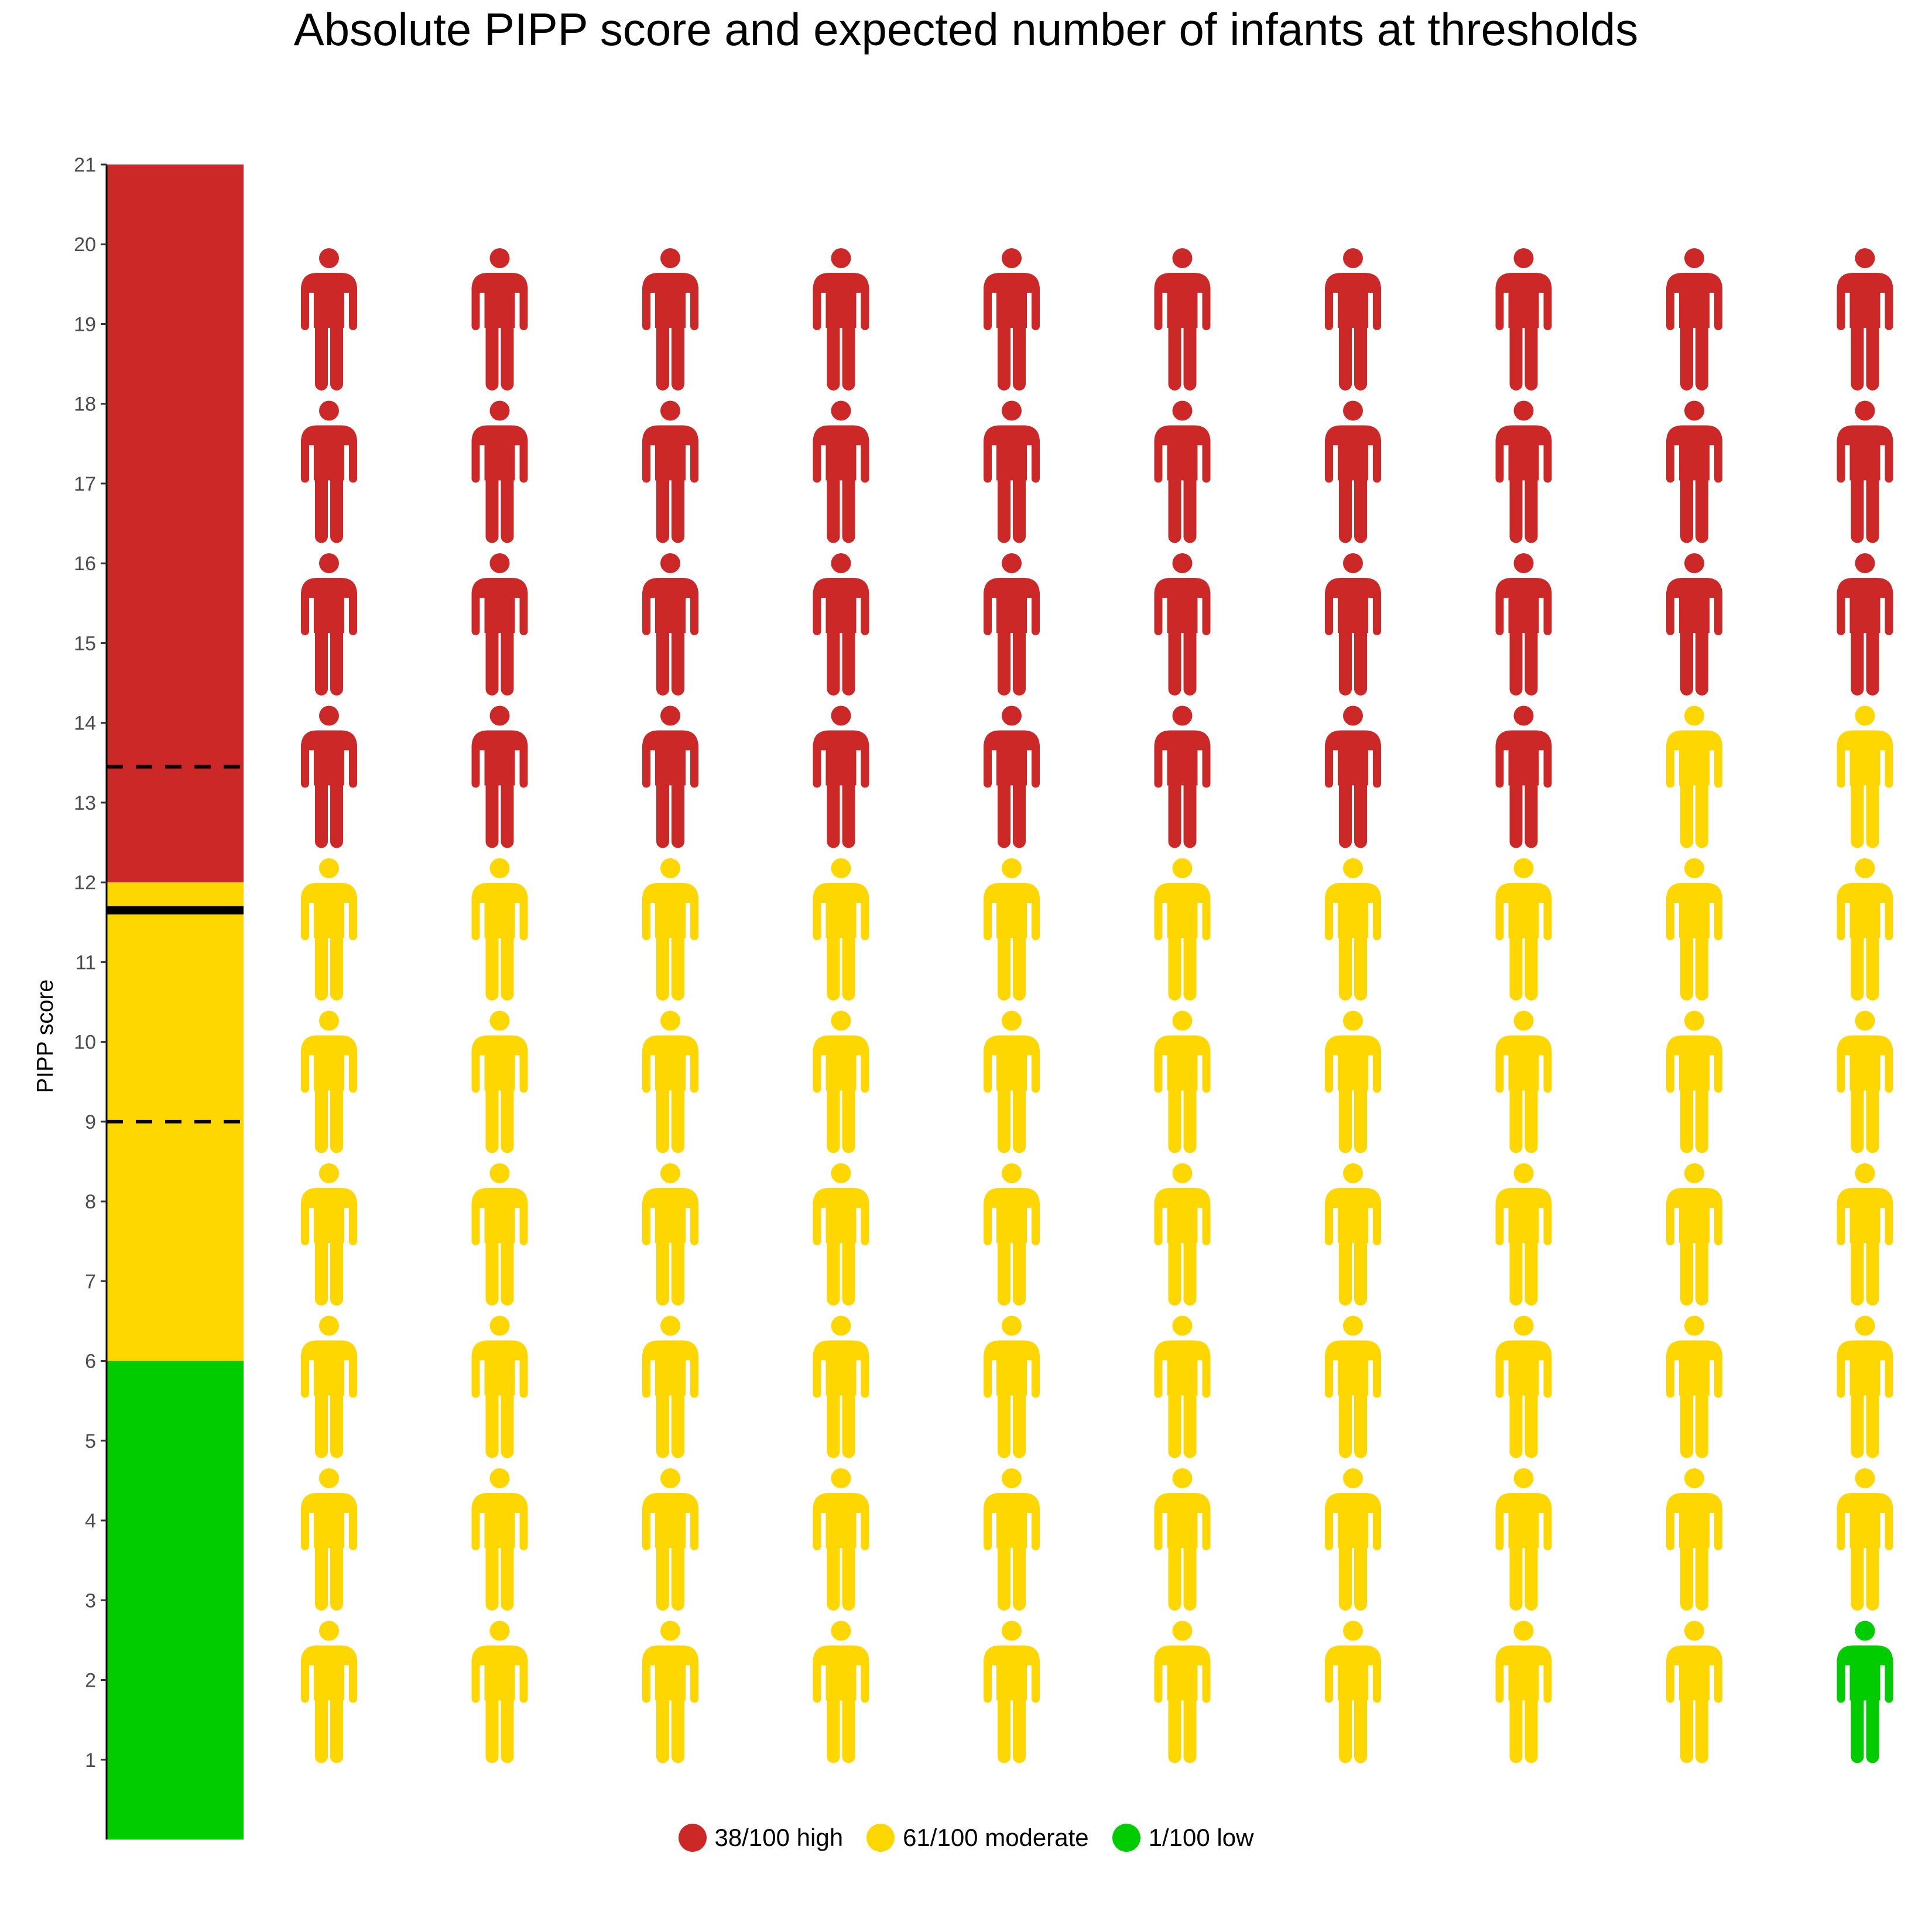 This screenshot has height=1932, width=1932. Describe the element at coordinates (85, 245) in the screenshot. I see `y-tick-label-20: 20` at that location.